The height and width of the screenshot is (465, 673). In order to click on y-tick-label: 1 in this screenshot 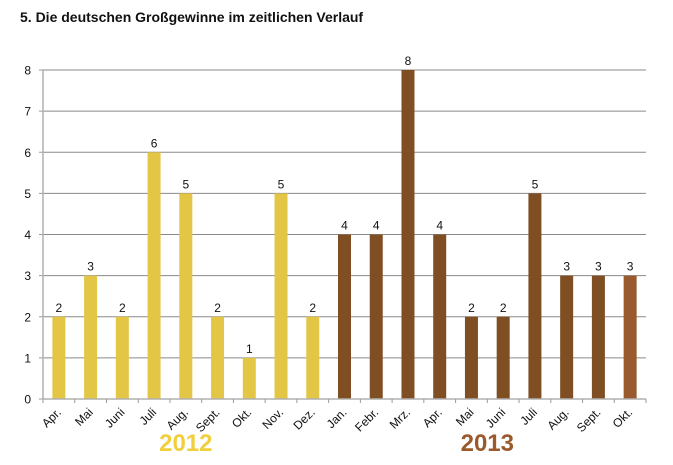, I will do `click(27, 358)`.